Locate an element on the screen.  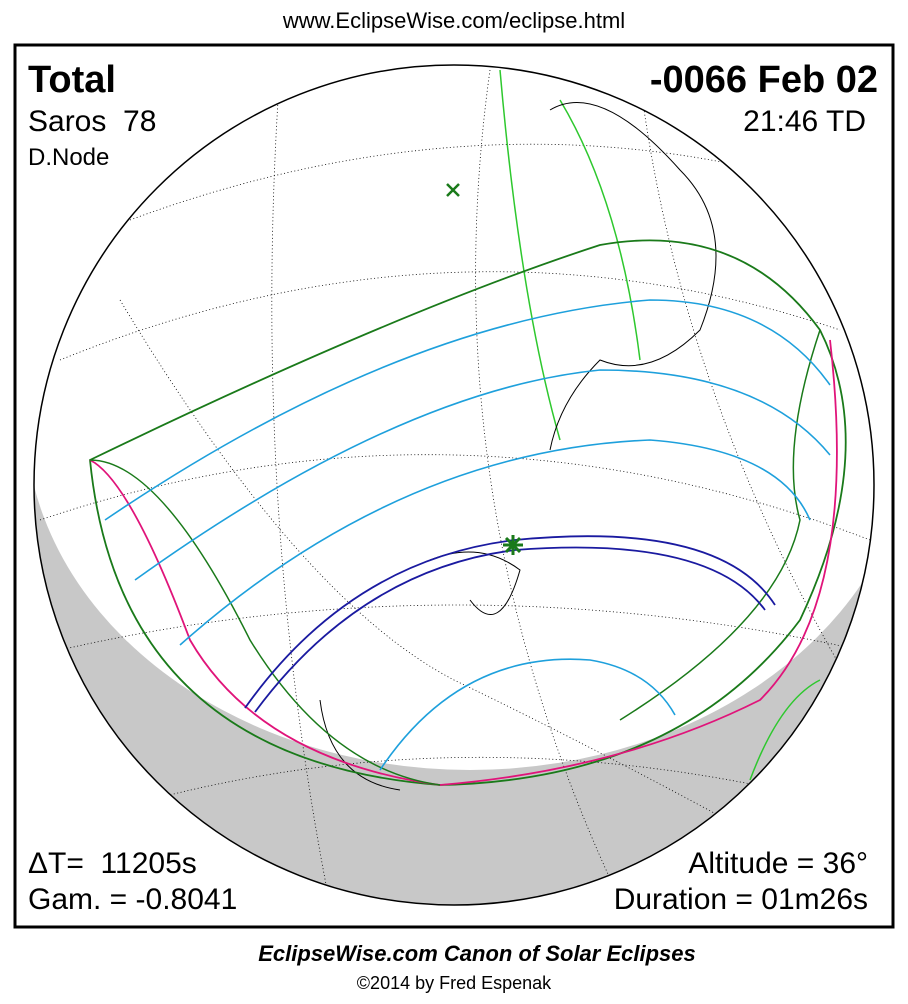
greatest-eclipse-marker is located at coordinates (513, 545).